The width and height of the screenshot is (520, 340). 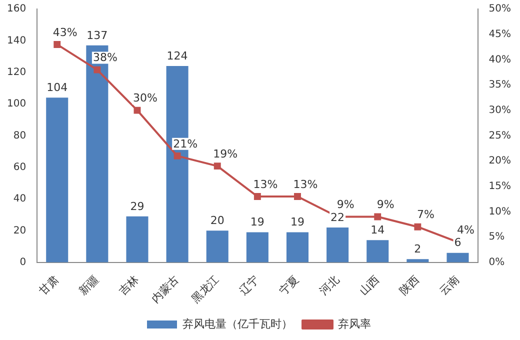 What do you see at coordinates (165, 289) in the screenshot?
I see `x-tick-label: 内蒙古` at bounding box center [165, 289].